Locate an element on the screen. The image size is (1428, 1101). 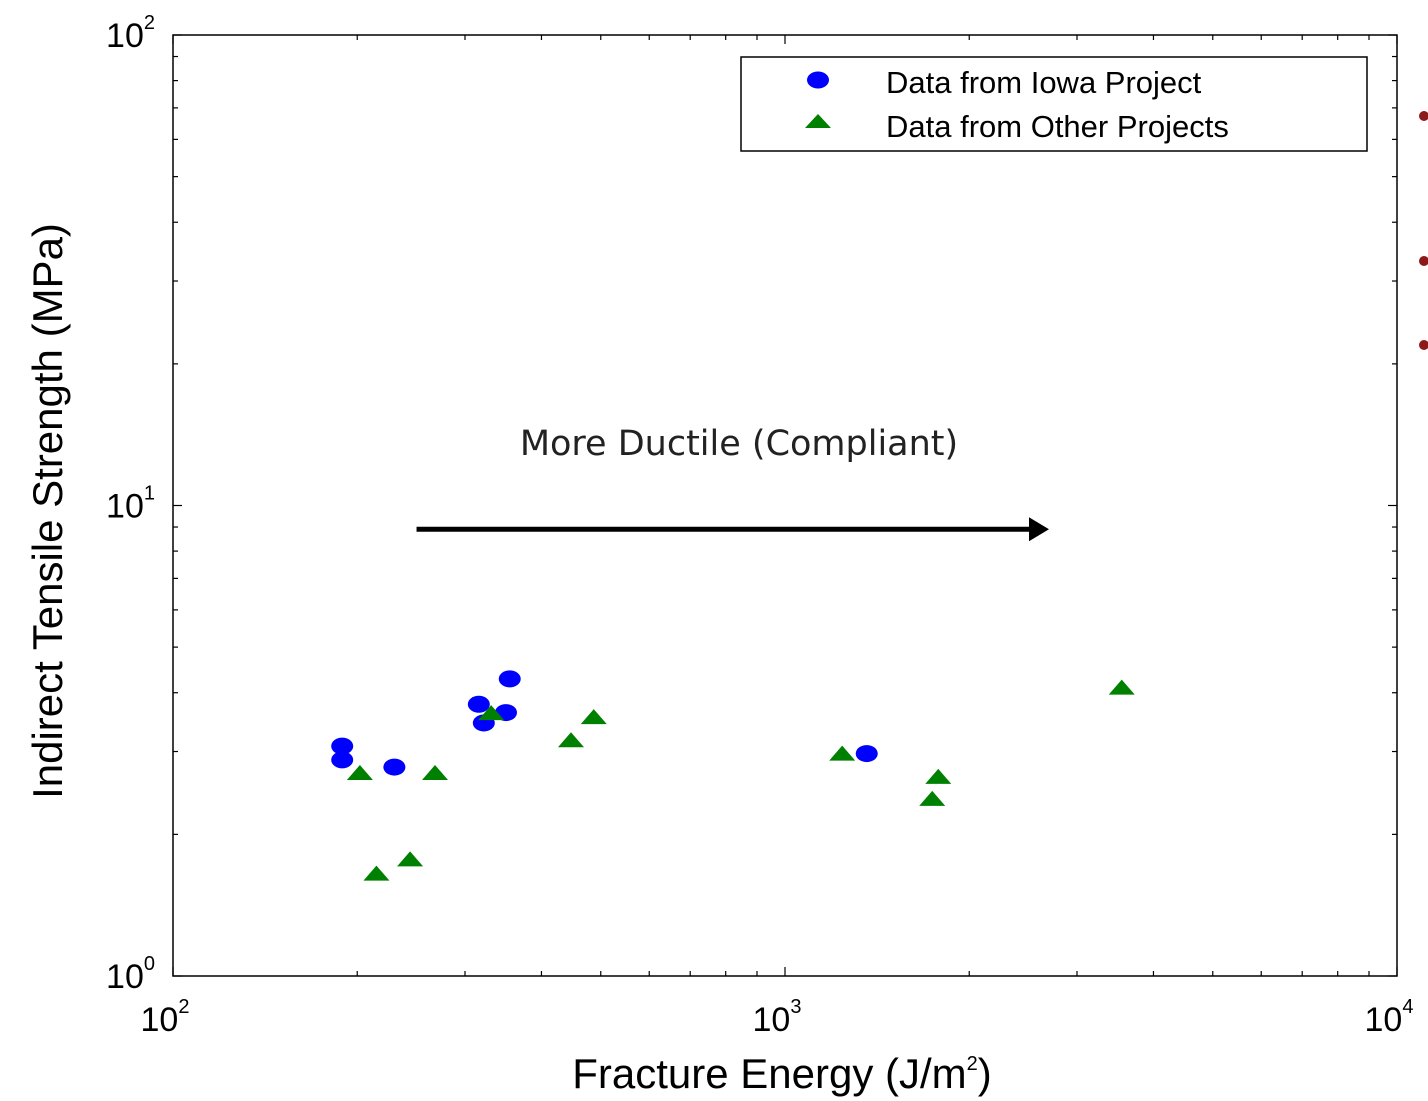
legend-marker-other is located at coordinates (818, 121).